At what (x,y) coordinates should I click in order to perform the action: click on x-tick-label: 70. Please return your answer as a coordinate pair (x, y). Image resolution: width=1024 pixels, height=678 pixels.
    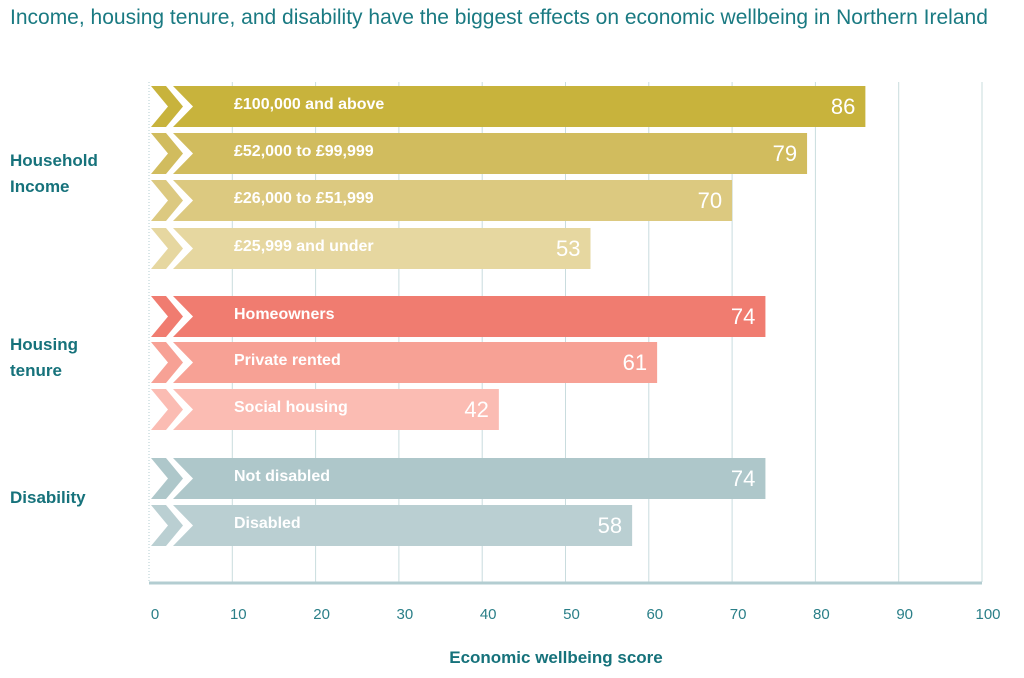
    Looking at the image, I should click on (738, 614).